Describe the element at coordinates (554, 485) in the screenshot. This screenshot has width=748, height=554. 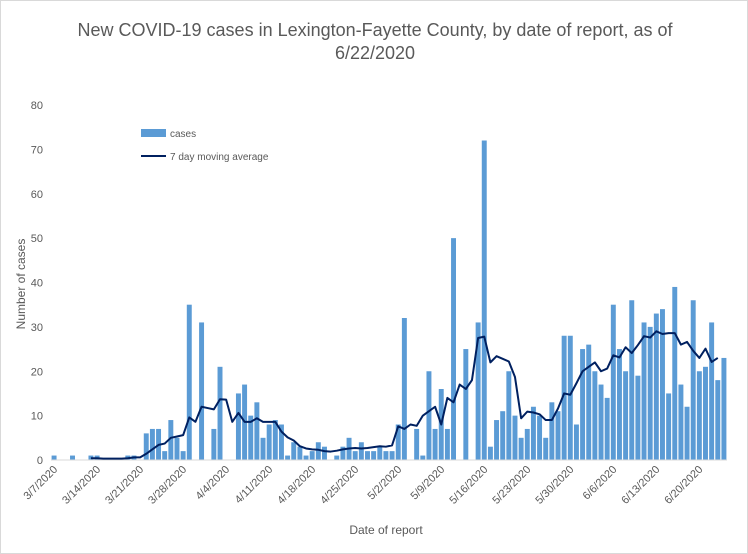
I see `x-tick-label: 5/30/2020` at that location.